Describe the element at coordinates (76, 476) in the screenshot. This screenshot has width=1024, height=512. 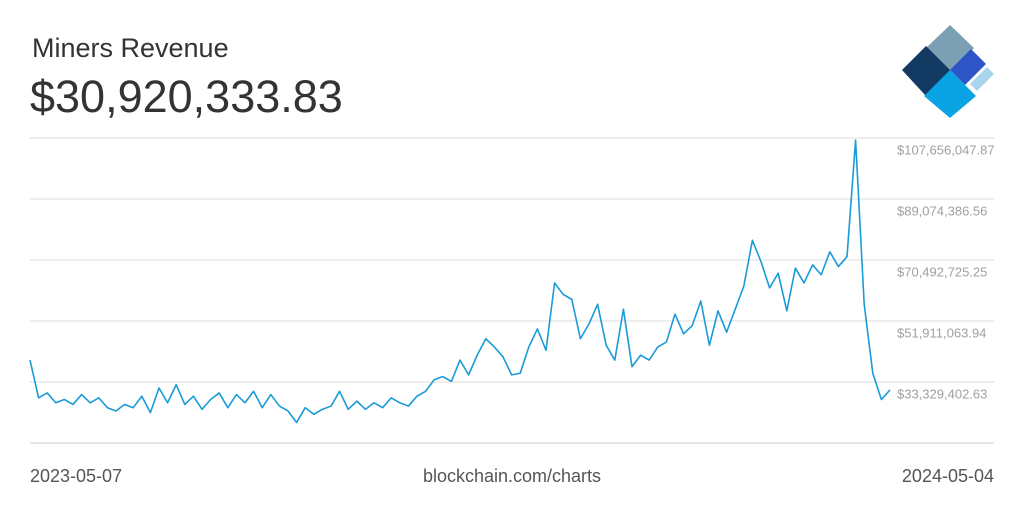
I see `start-date: 2023-05-07` at that location.